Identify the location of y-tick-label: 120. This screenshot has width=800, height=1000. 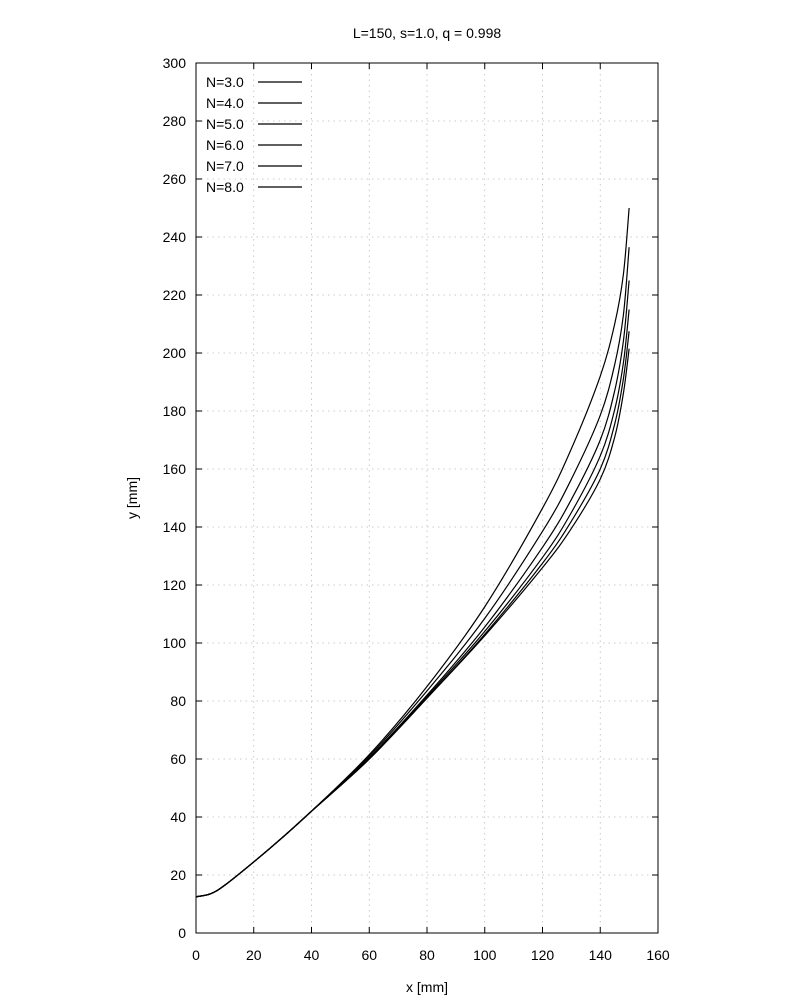
(175, 585).